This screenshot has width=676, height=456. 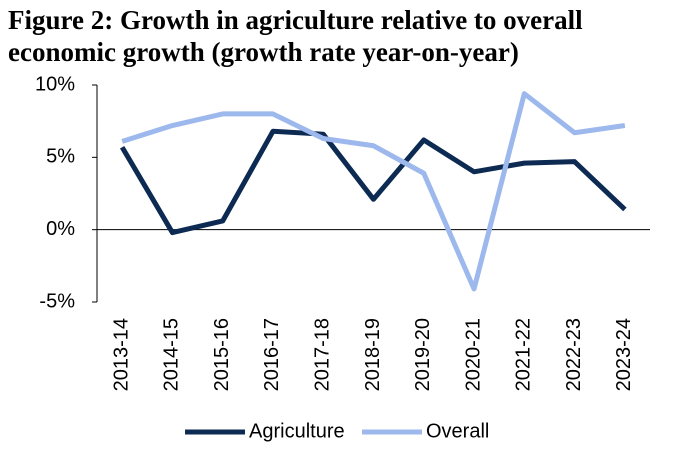 I want to click on y-tick-label: 5%, so click(x=60, y=157).